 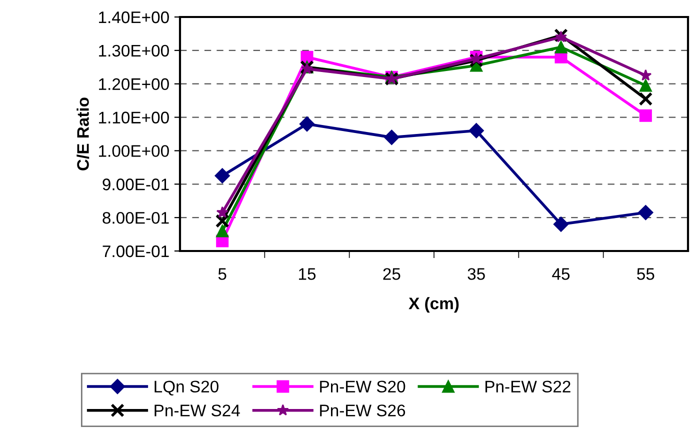 I want to click on y-tick-label: 8.00E-01, so click(x=135, y=218).